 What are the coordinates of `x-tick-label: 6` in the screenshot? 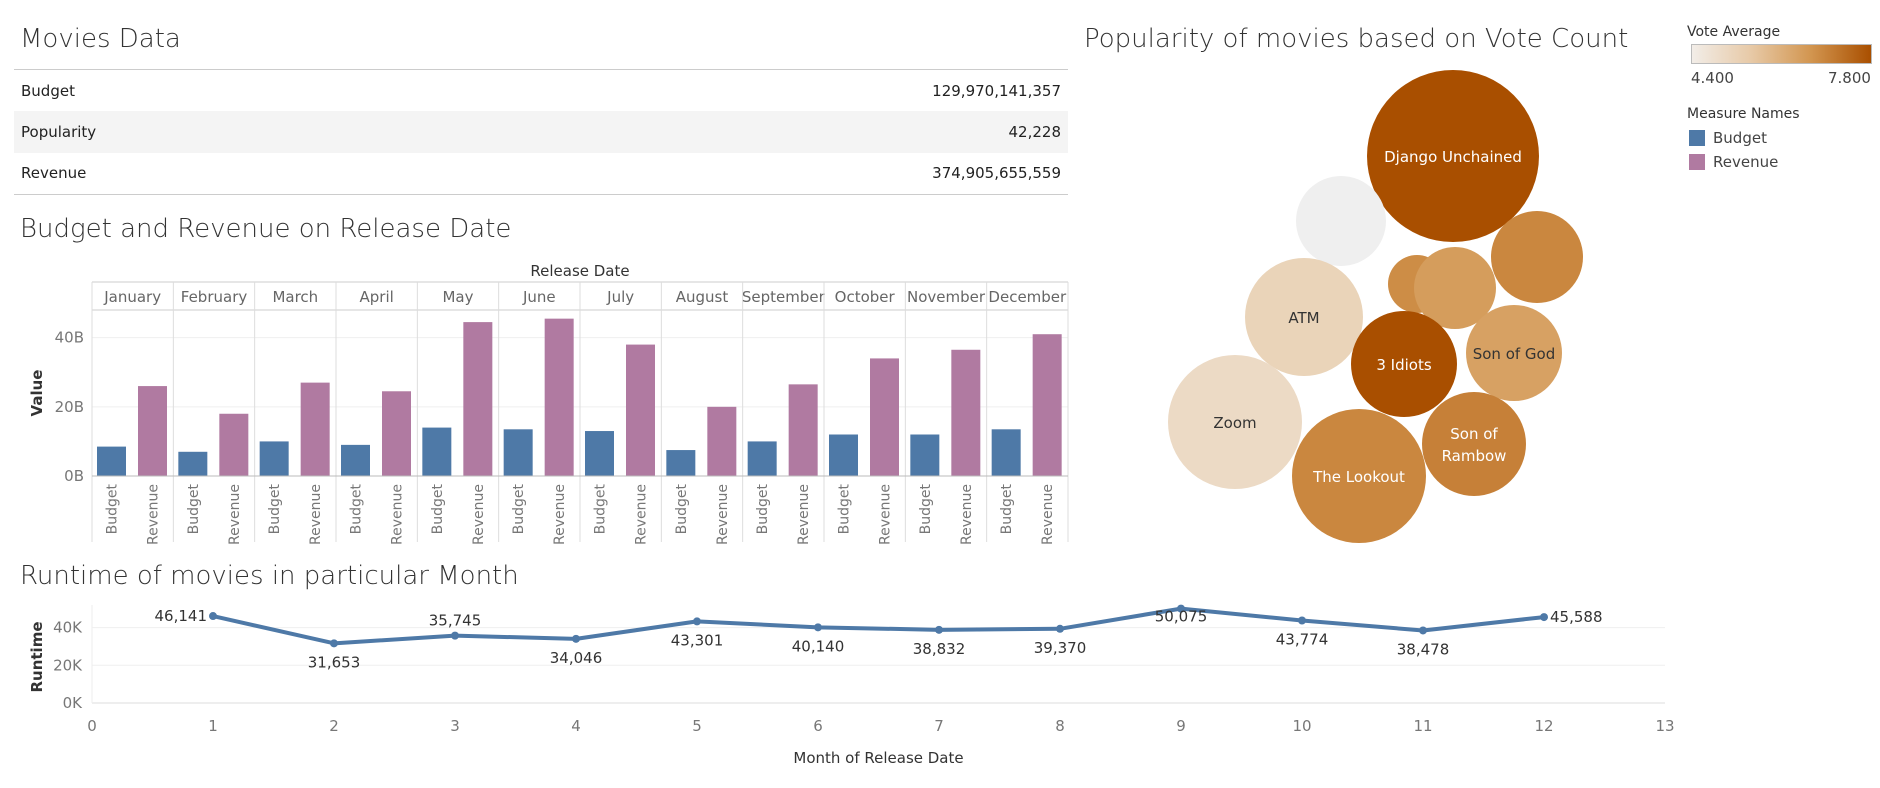 It's located at (818, 726).